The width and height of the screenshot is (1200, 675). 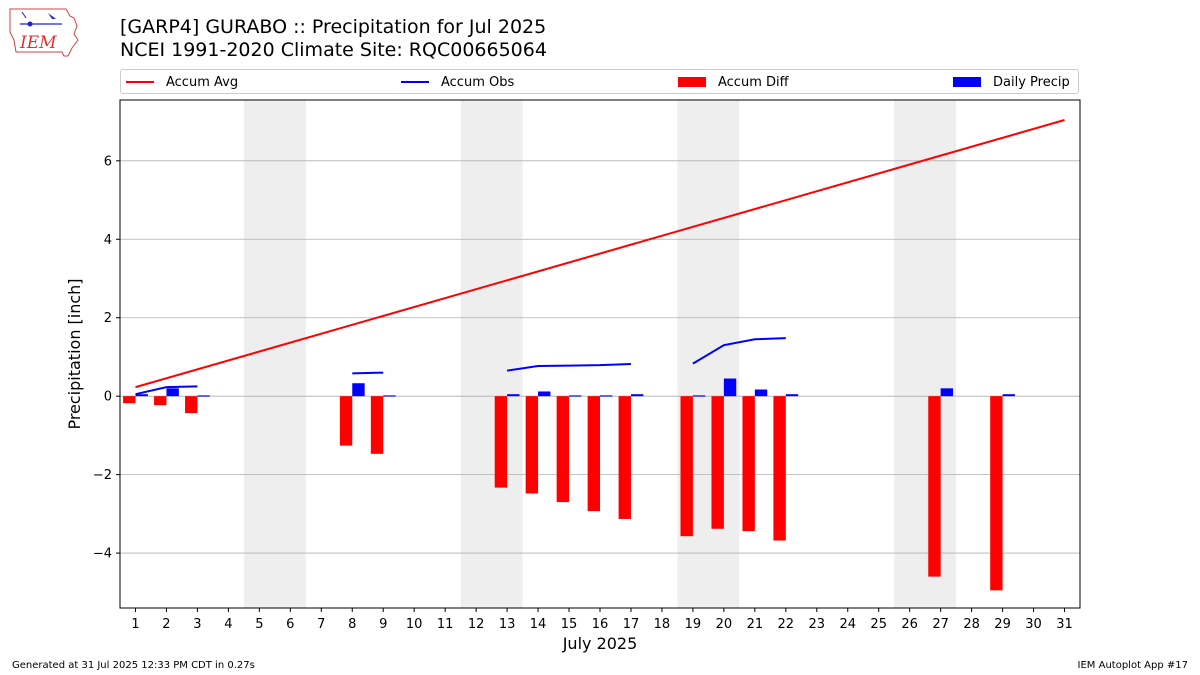 What do you see at coordinates (228, 624) in the screenshot?
I see `x-tick-label: 4` at bounding box center [228, 624].